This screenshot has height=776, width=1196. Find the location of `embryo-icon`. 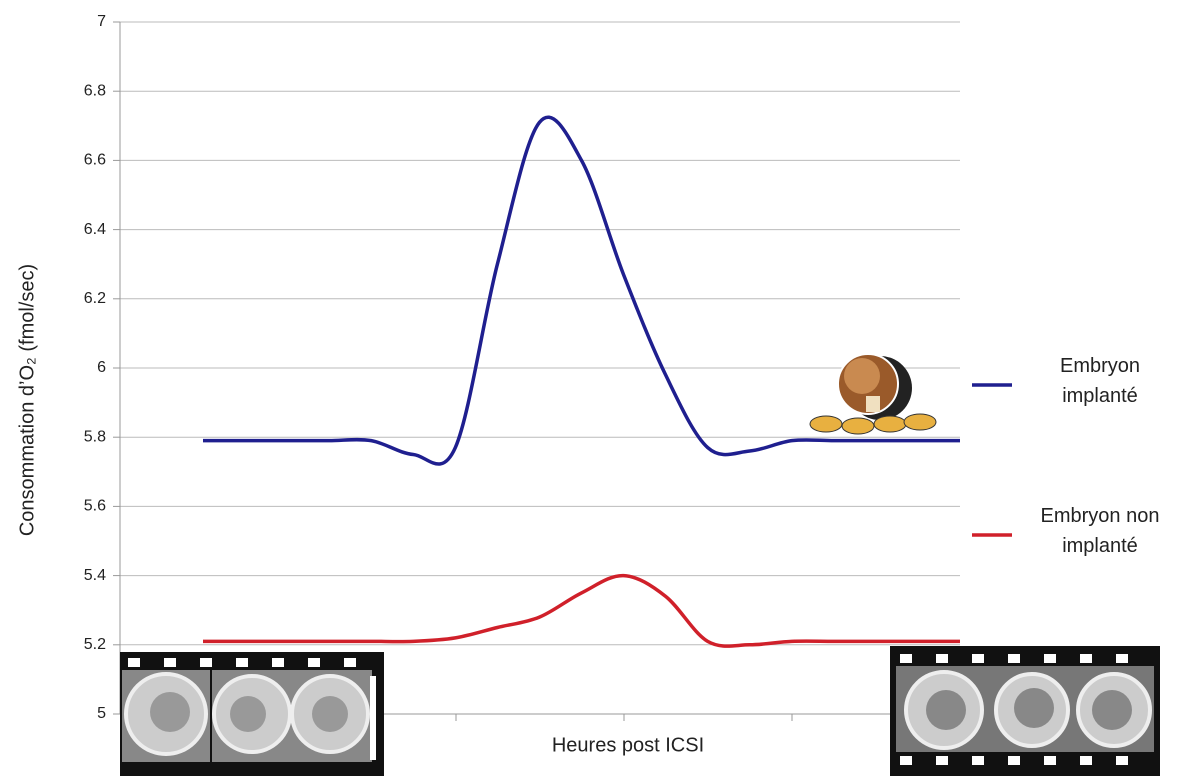

embryo-icon is located at coordinates (873, 394).